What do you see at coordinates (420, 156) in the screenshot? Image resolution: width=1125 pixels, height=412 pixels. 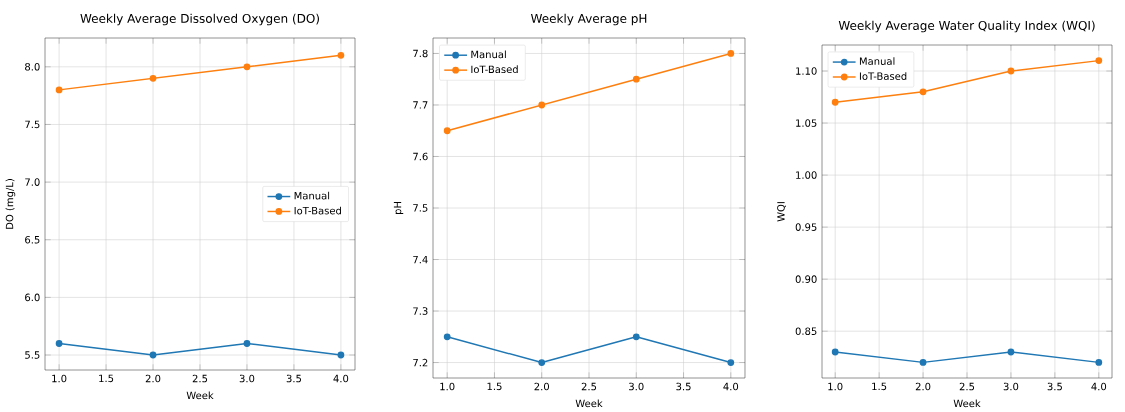 I see `y-tick-label: 7.6` at bounding box center [420, 156].